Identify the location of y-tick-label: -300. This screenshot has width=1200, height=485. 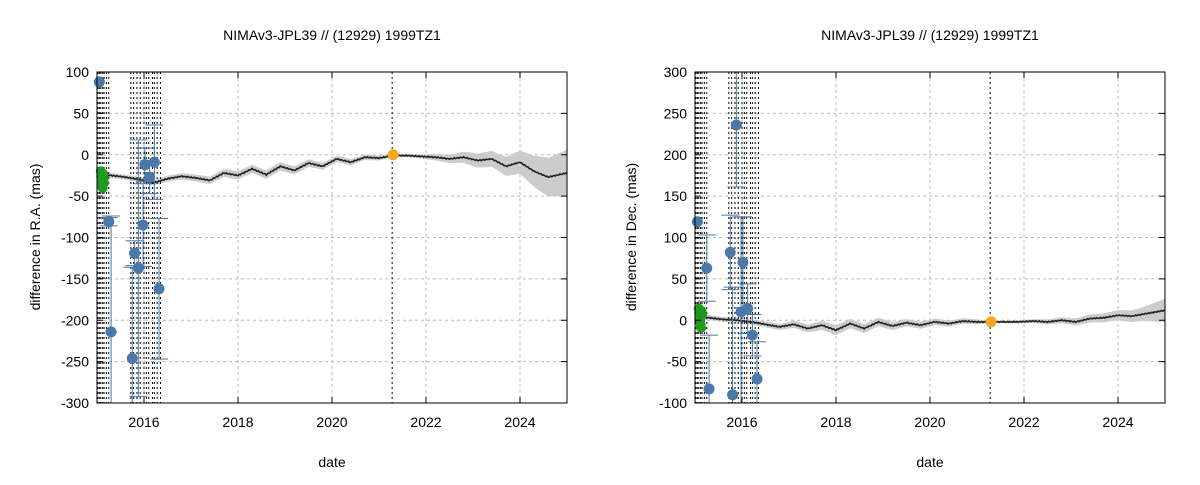
(75, 403).